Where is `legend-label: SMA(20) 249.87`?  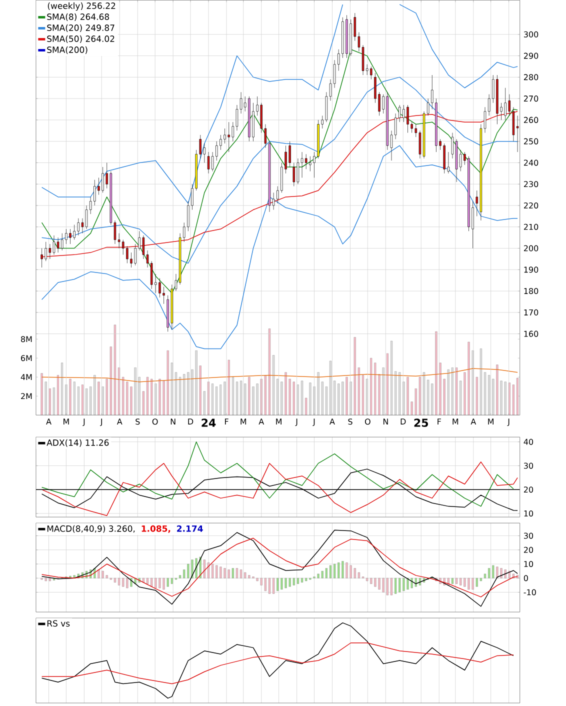 legend-label: SMA(20) 249.87 is located at coordinates (80, 28).